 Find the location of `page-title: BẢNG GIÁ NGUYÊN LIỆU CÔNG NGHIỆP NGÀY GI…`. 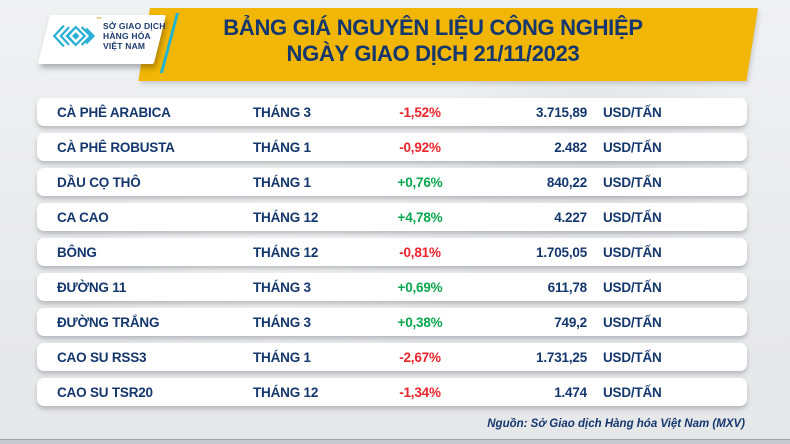

page-title: BẢNG GIÁ NGUYÊN LIỆU CÔNG NGHIỆP NGÀY GI… is located at coordinates (433, 41).